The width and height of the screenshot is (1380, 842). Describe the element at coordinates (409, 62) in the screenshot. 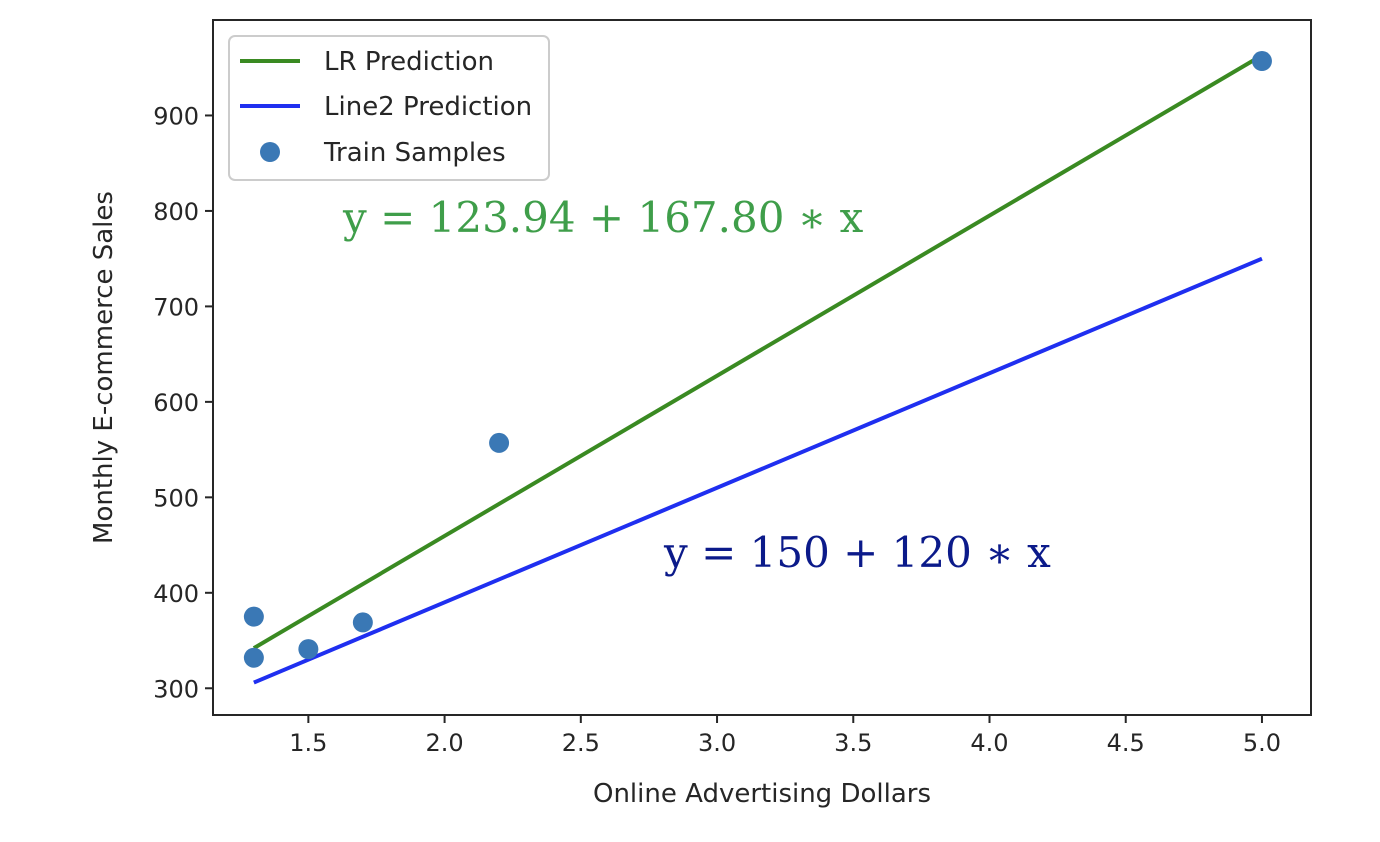

I see `legend-entry-label: LR Prediction` at that location.